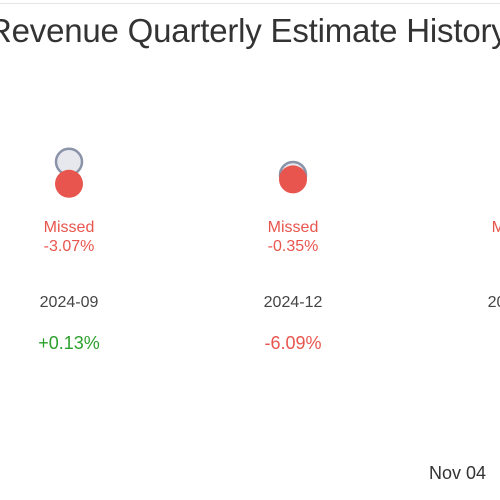 Image resolution: width=500 pixels, height=500 pixels. Describe the element at coordinates (250, 30) in the screenshot. I see `chart-title: Revenue Quarterly Estimate History` at that location.